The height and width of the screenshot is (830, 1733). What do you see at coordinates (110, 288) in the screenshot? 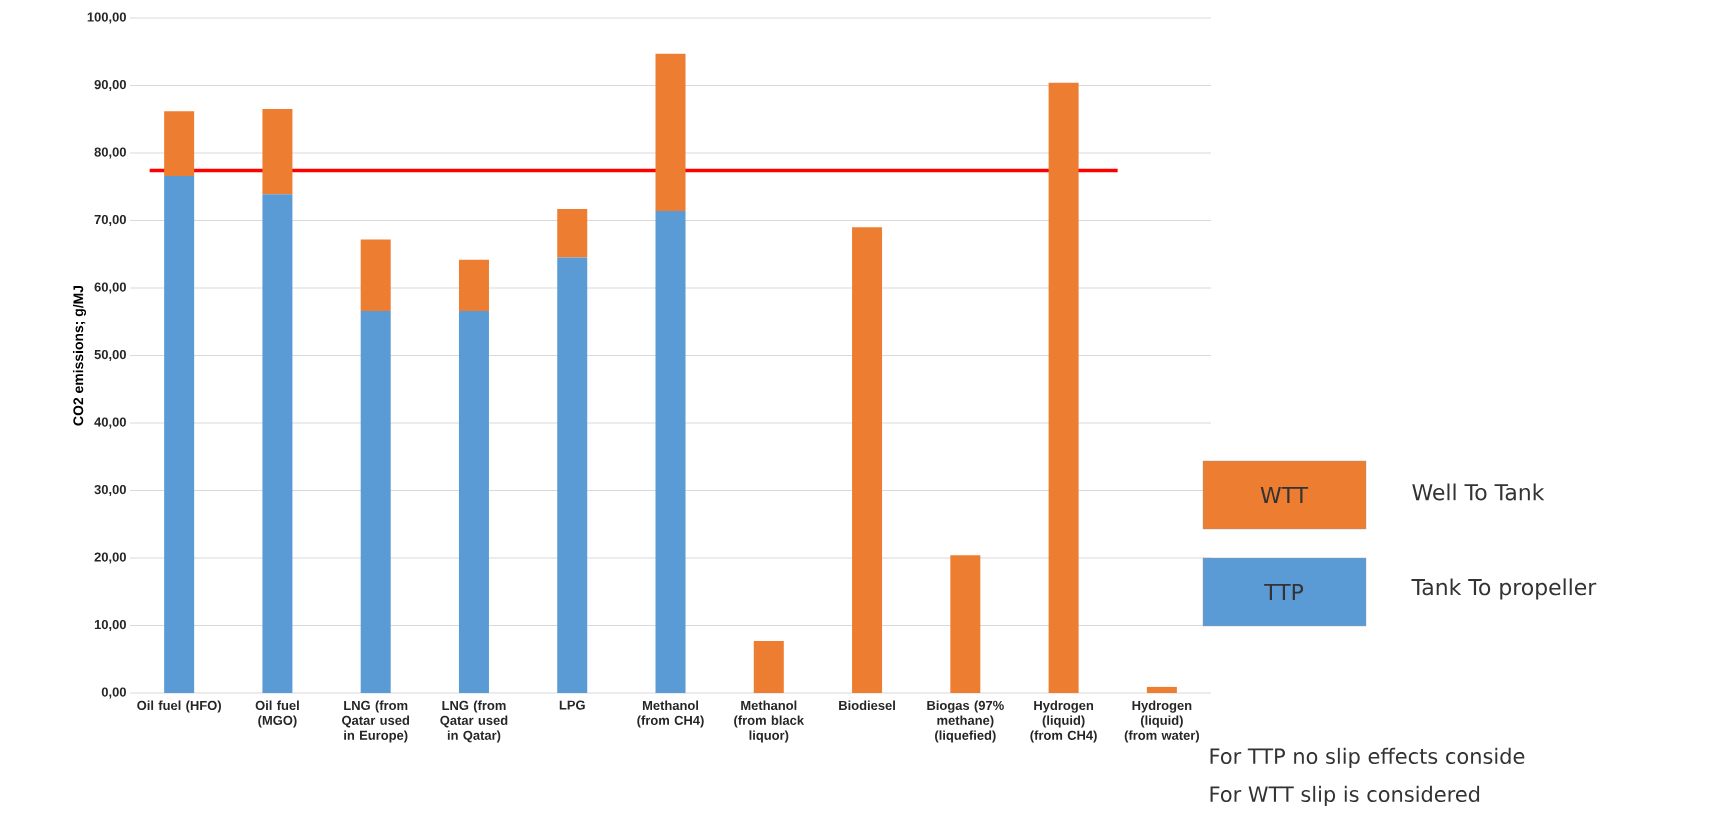
I see `y-tick-label: 60,00` at bounding box center [110, 288].